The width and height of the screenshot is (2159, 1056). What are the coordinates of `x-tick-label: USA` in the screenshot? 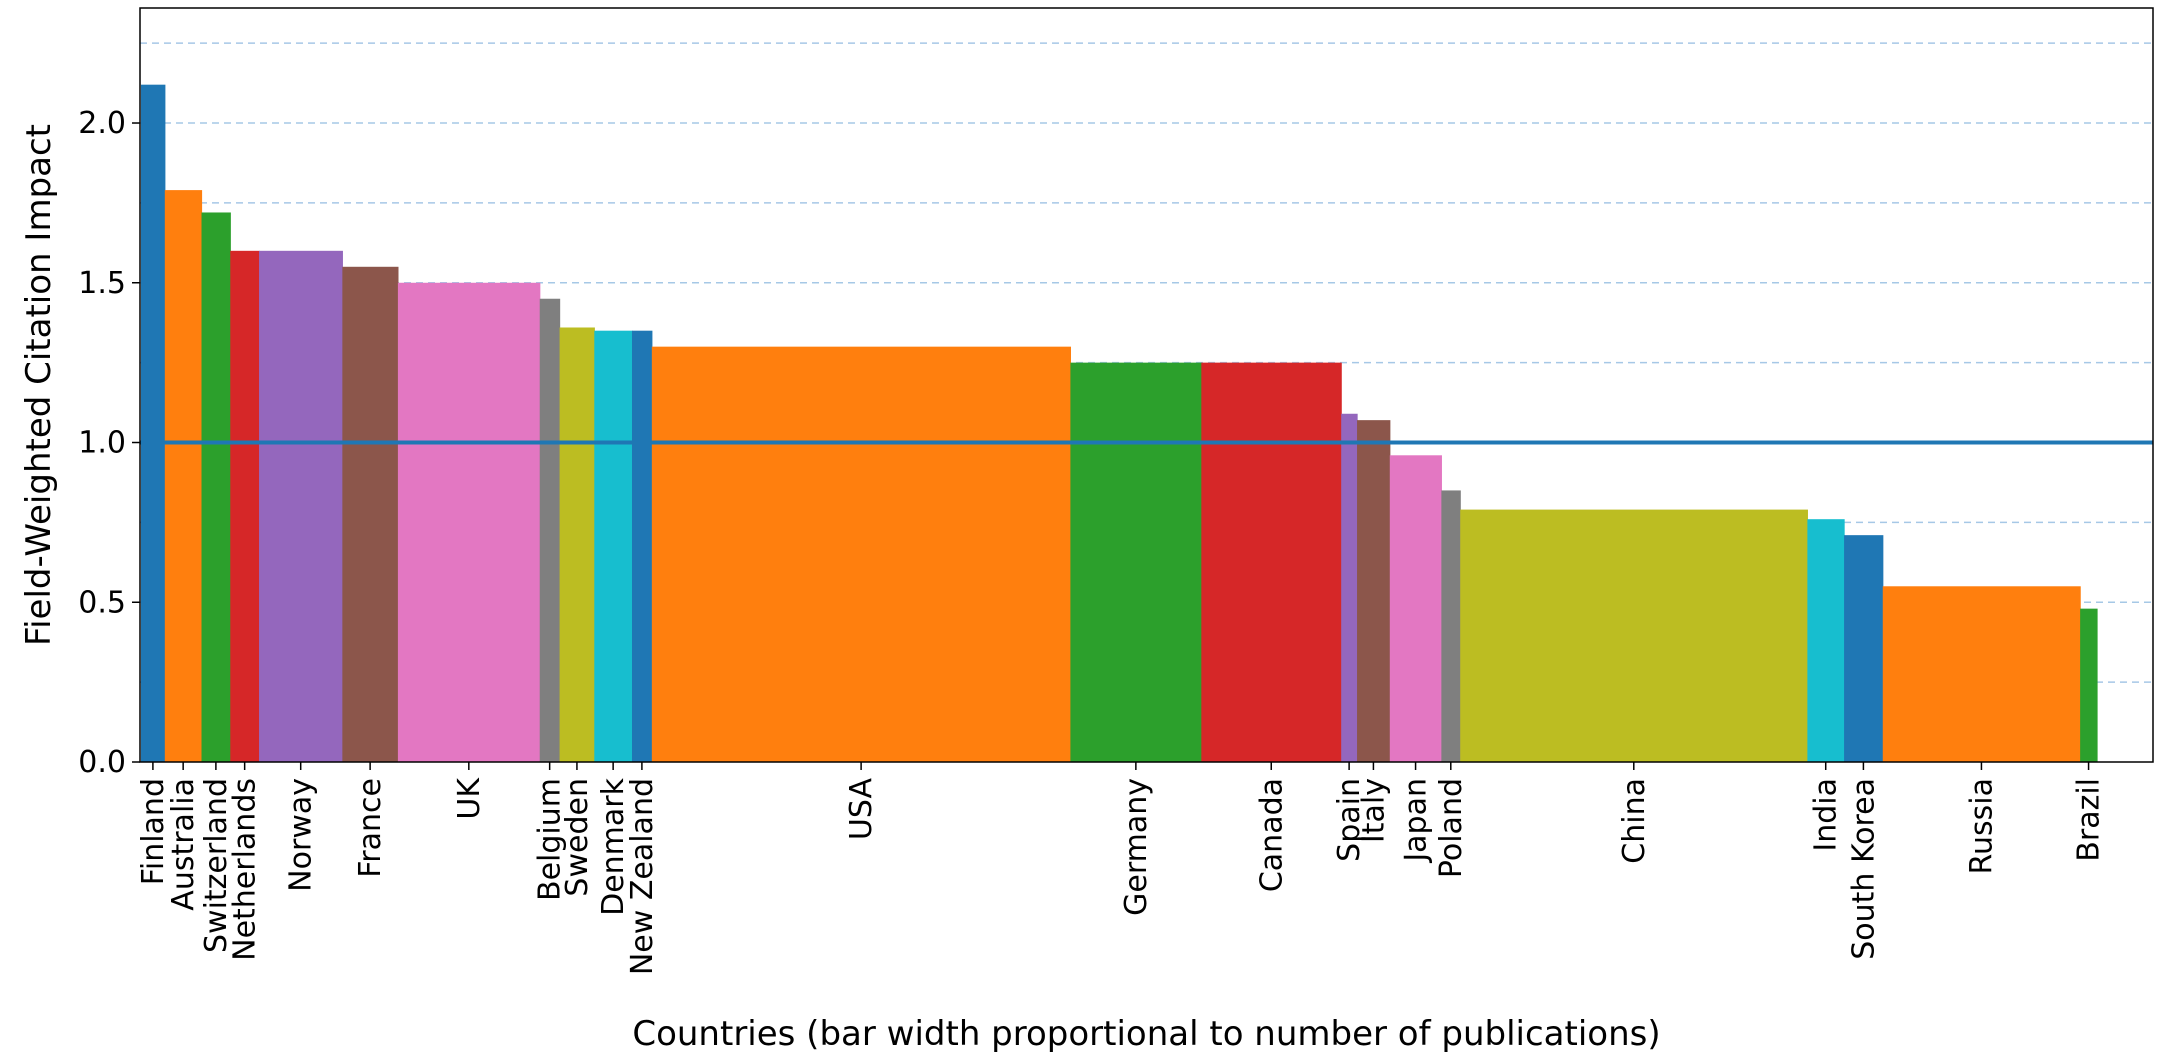 It's located at (861, 809).